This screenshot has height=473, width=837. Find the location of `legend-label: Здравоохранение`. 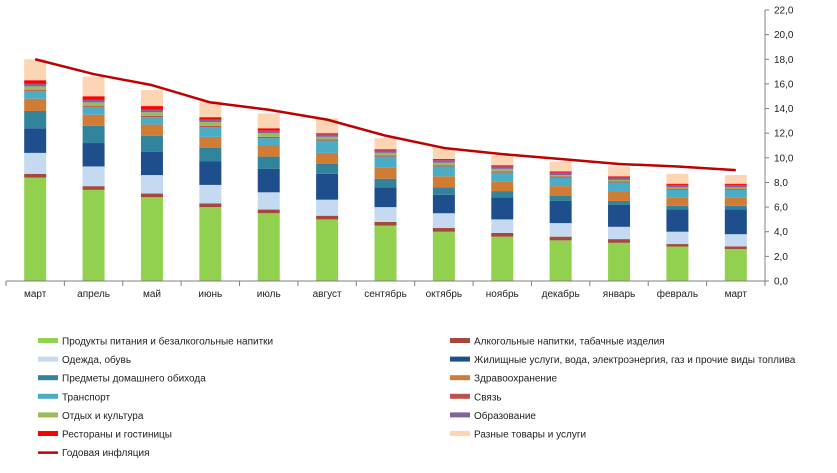

legend-label: Здравоохранение is located at coordinates (516, 379).